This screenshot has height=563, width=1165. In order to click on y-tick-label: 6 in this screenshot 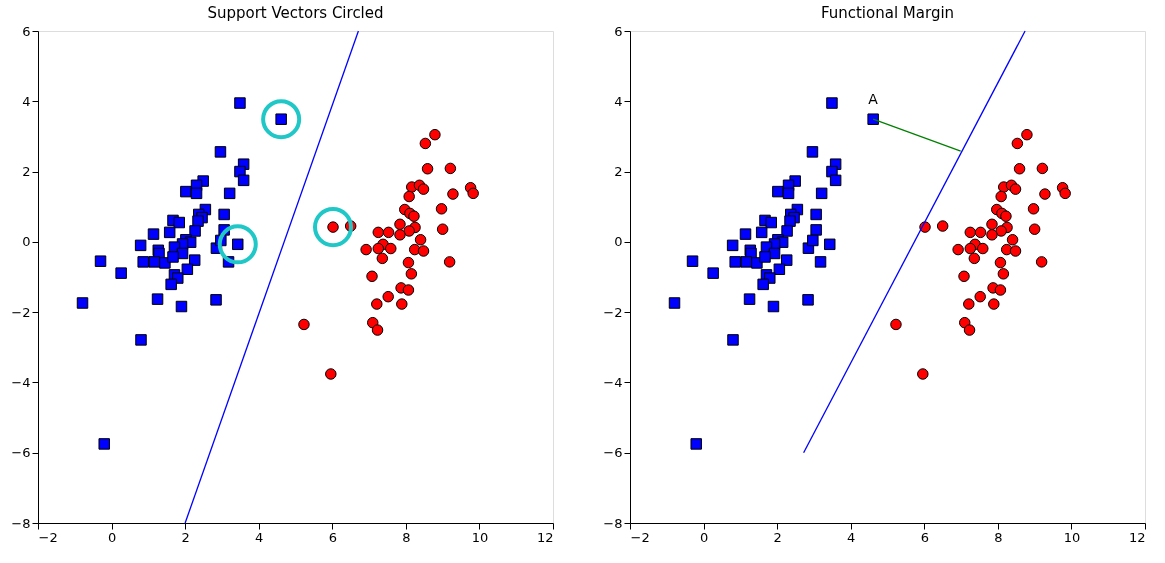, I will do `click(618, 31)`.